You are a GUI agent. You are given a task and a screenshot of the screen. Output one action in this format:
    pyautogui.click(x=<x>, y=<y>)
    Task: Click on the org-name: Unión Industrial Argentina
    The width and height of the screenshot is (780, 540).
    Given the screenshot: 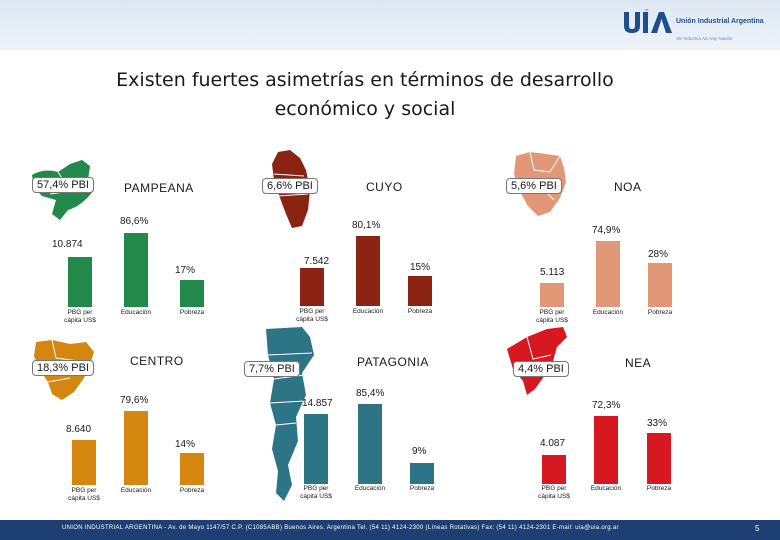 What is the action you would take?
    pyautogui.click(x=720, y=21)
    